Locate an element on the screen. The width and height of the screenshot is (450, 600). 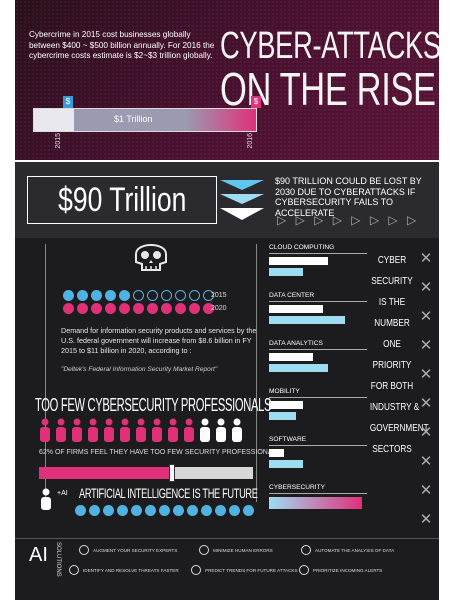
person-icon-ai is located at coordinates (46, 499).